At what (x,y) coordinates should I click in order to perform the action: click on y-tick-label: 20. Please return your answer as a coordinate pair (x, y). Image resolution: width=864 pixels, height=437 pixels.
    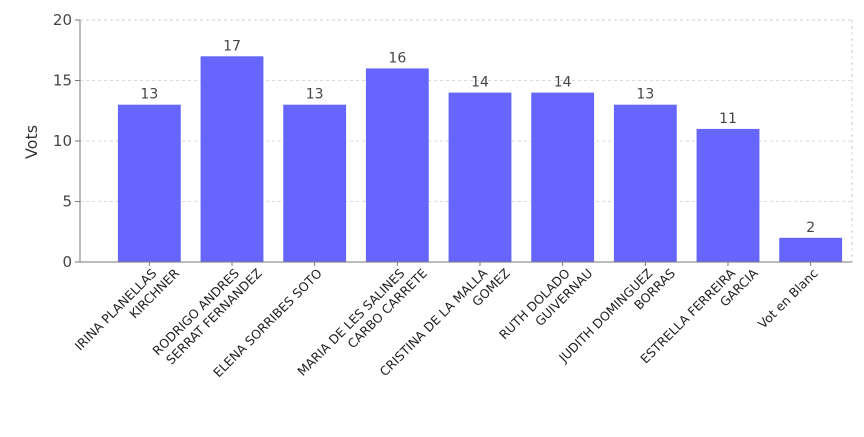
    Looking at the image, I should click on (62, 20).